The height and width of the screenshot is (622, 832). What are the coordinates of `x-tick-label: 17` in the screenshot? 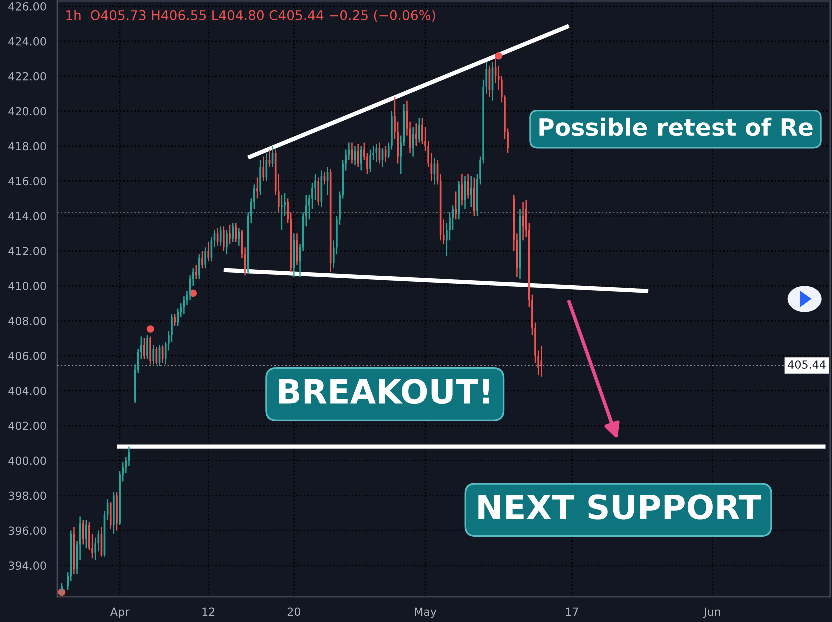 It's located at (572, 612).